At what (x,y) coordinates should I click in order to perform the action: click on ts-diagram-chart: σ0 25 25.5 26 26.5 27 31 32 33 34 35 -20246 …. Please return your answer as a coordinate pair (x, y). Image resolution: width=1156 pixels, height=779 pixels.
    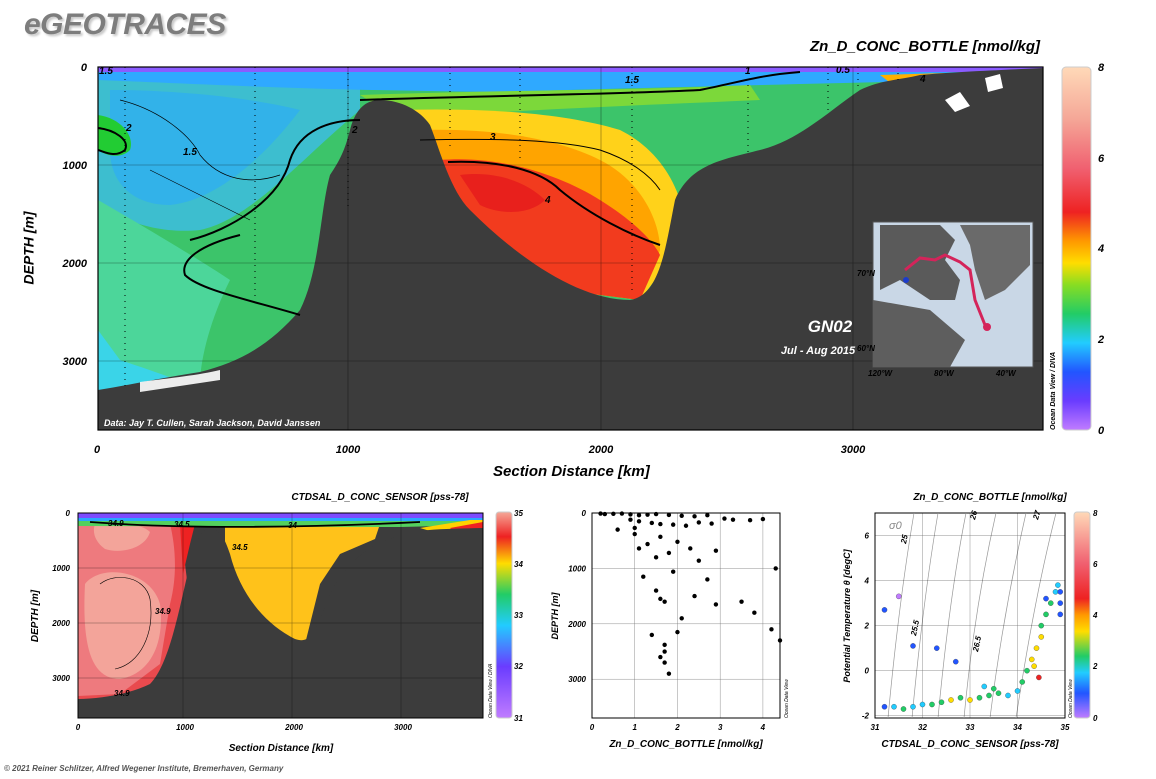
    Looking at the image, I should click on (970, 621).